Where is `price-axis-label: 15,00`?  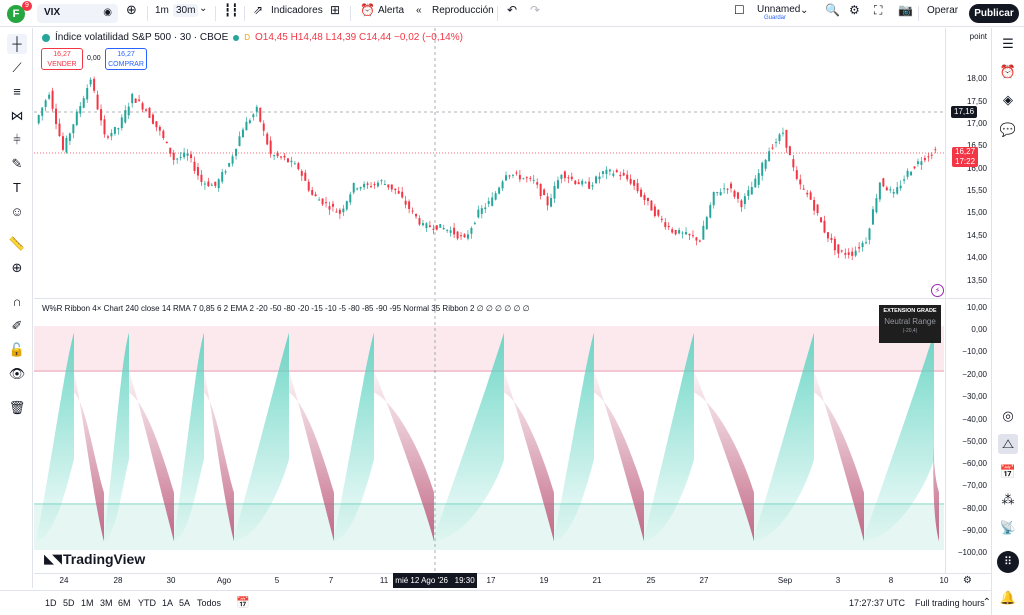 price-axis-label: 15,00 is located at coordinates (976, 212).